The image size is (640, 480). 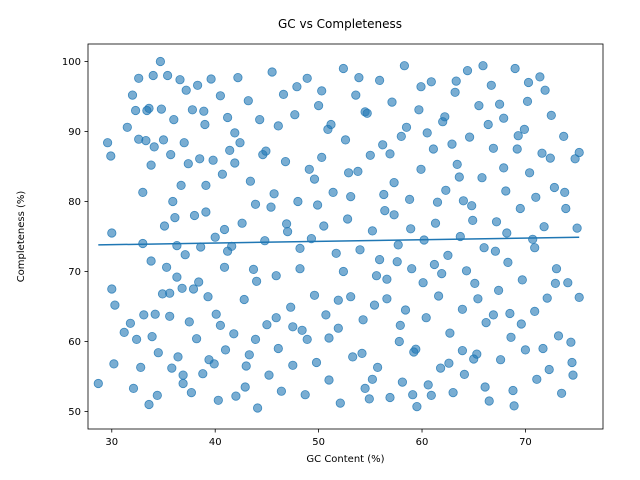 What do you see at coordinates (74, 202) in the screenshot?
I see `y-tick-label: 80` at bounding box center [74, 202].